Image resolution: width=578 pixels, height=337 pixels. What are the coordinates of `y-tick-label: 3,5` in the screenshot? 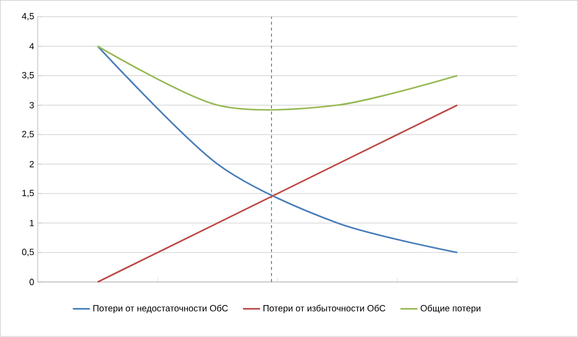 It's located at (28, 76).